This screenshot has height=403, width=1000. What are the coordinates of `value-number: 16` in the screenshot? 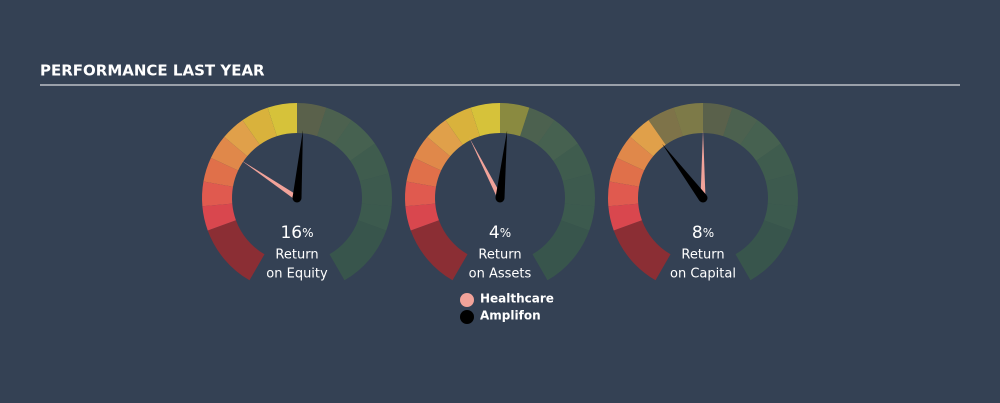 It's located at (291, 233).